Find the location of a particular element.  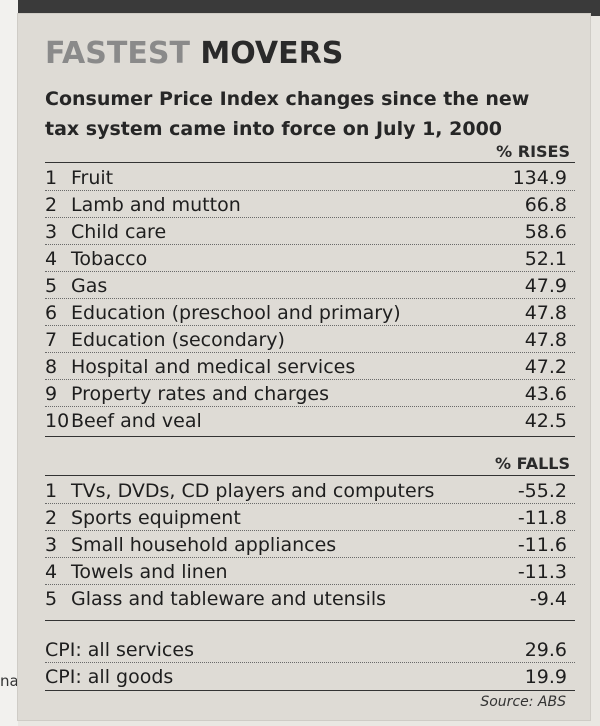

list-item: 2 Sports equipment -11.8 is located at coordinates (310, 517).